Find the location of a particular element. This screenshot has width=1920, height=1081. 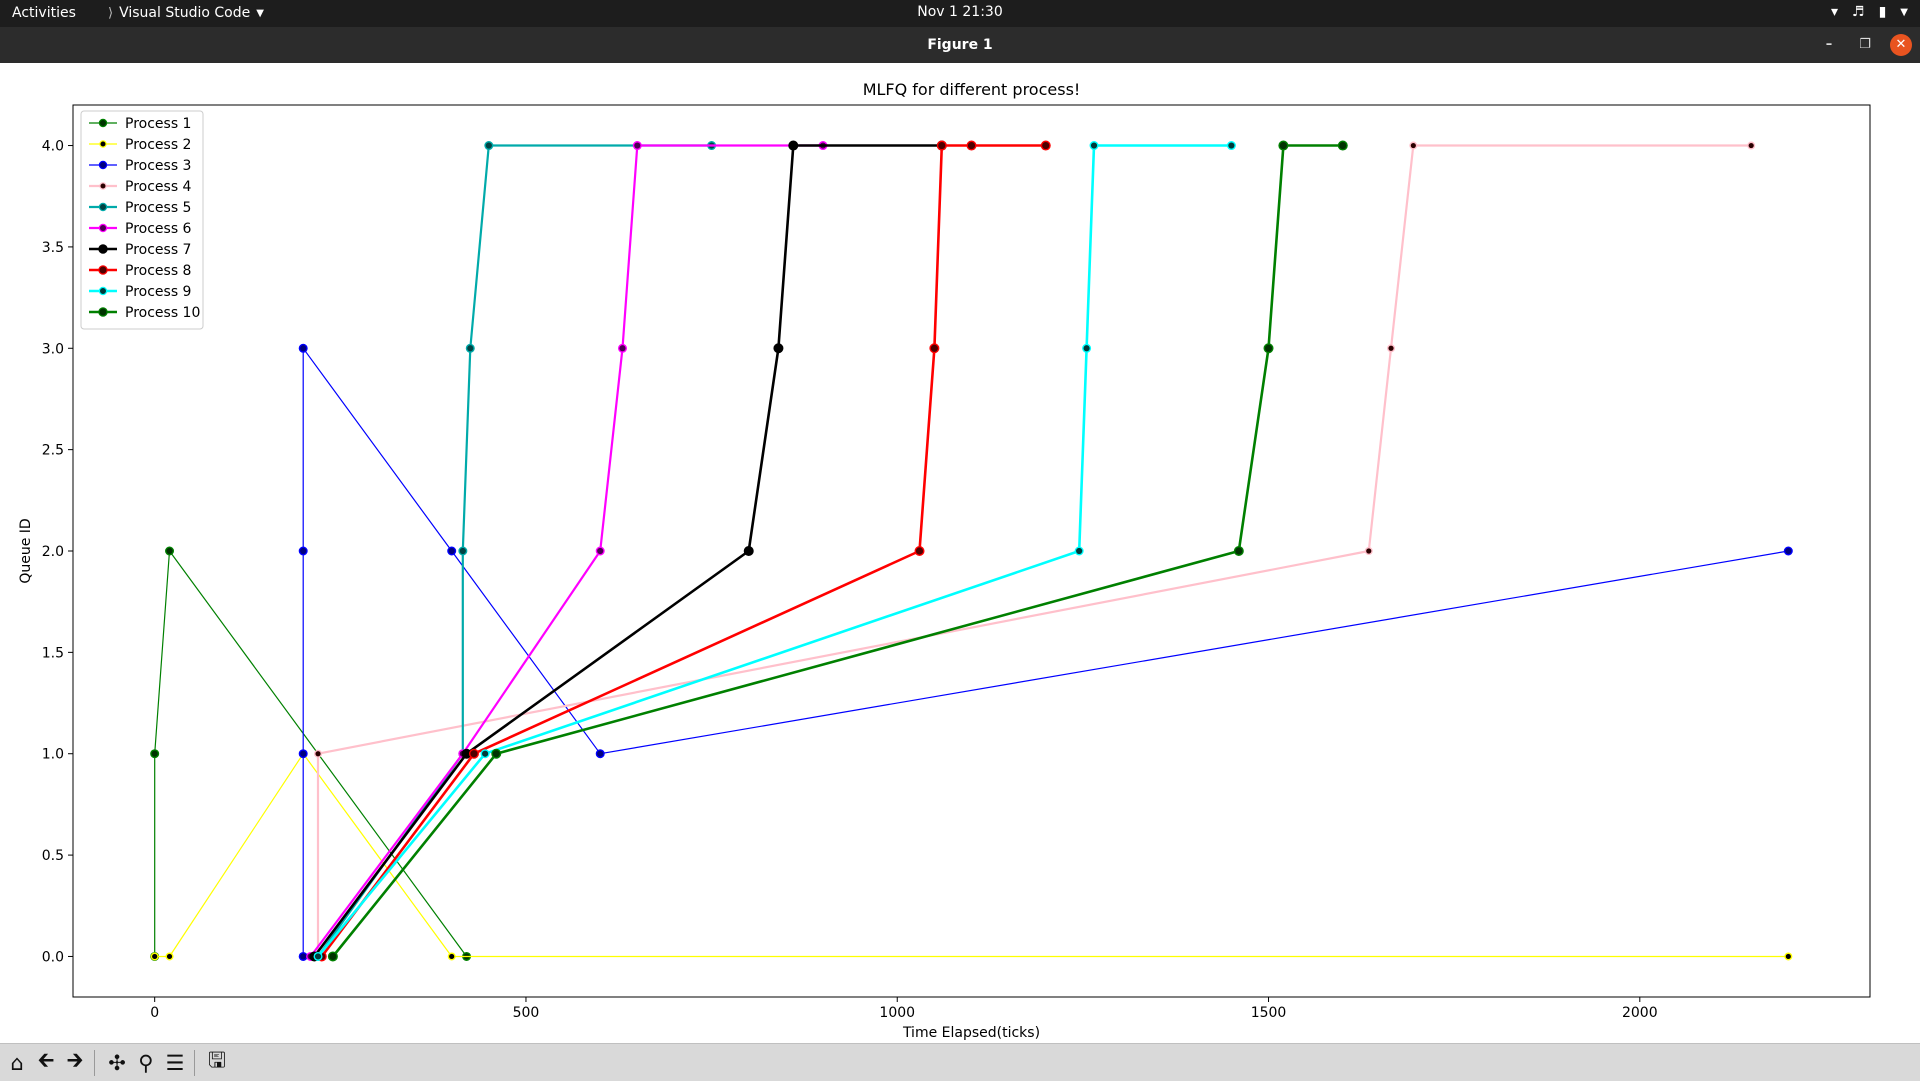

y-tick-label: 2.0 is located at coordinates (53, 552).